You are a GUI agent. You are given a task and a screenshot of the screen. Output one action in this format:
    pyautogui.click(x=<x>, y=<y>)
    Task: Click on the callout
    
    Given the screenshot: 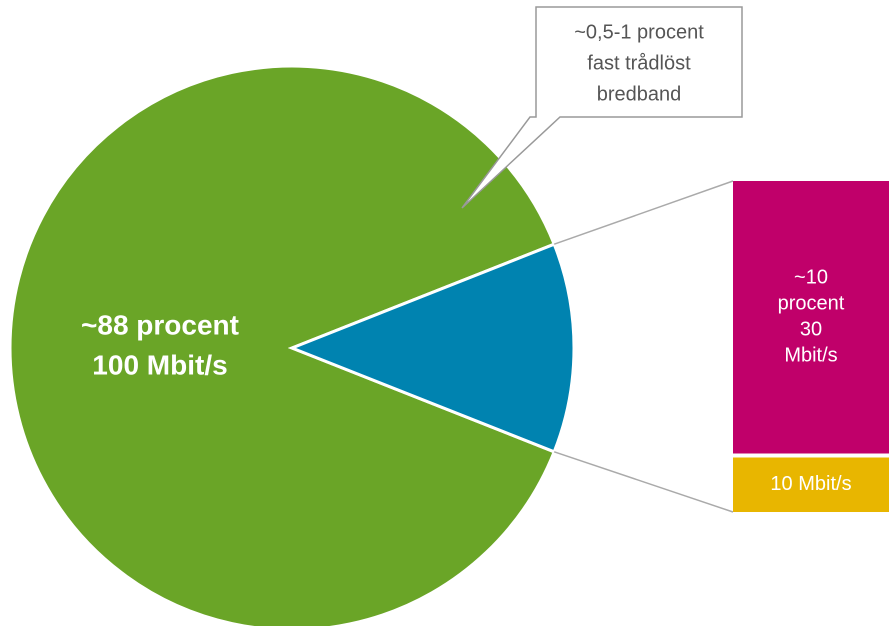 What is the action you would take?
    pyautogui.click(x=602, y=107)
    